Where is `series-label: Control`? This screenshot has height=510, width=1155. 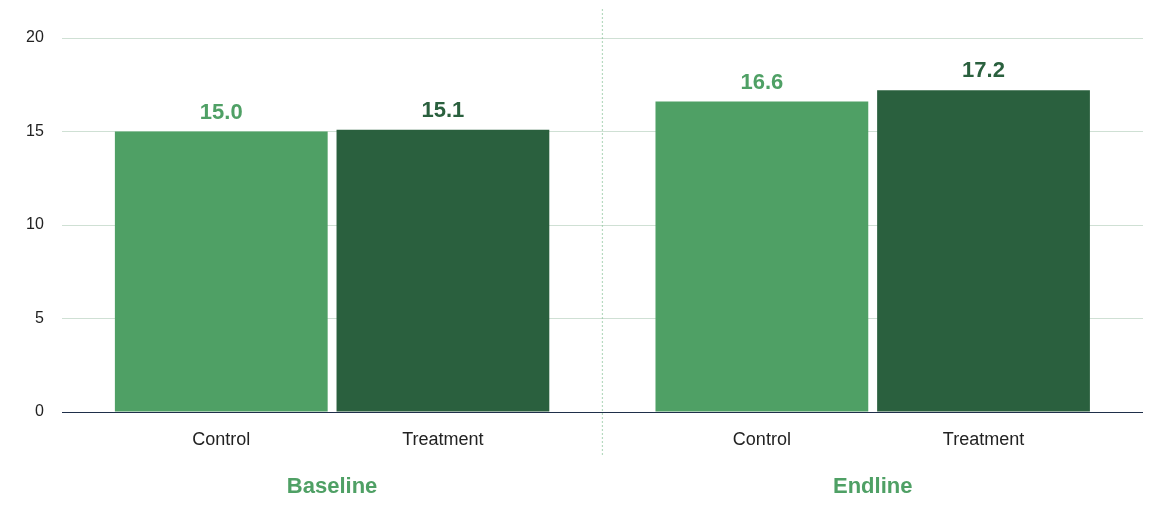 series-label: Control is located at coordinates (221, 438).